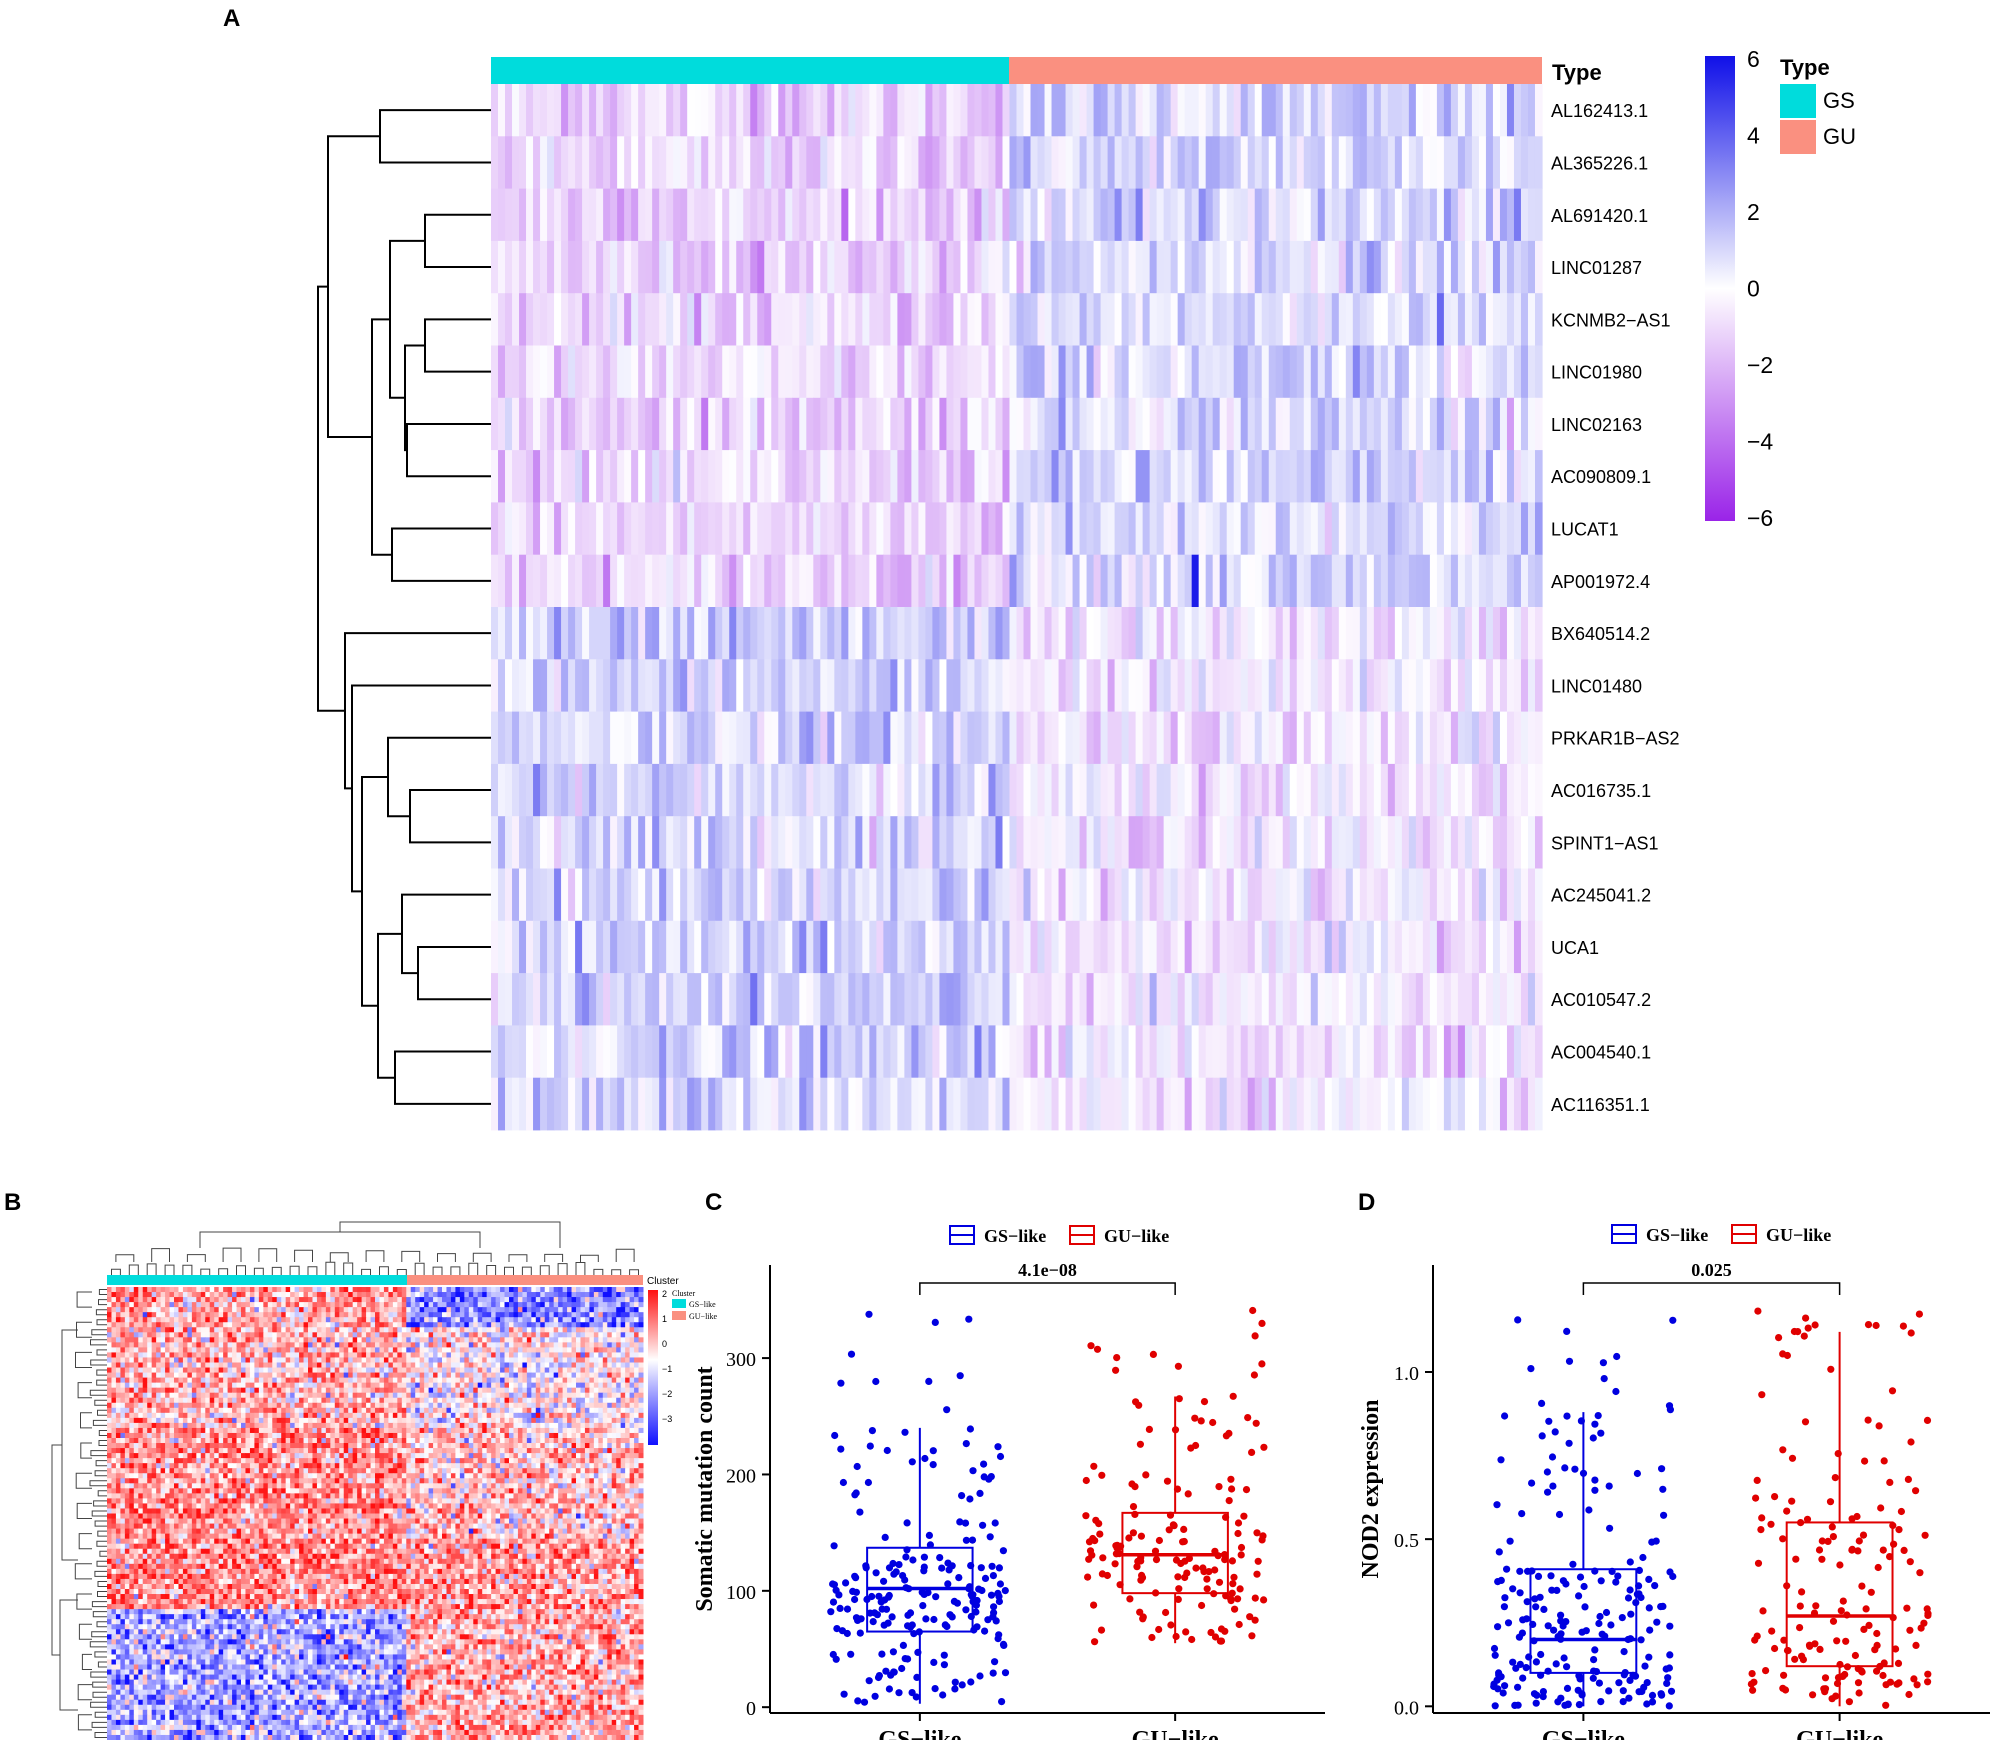  What do you see at coordinates (1600, 582) in the screenshot?
I see `gene-label: AP001972.4` at bounding box center [1600, 582].